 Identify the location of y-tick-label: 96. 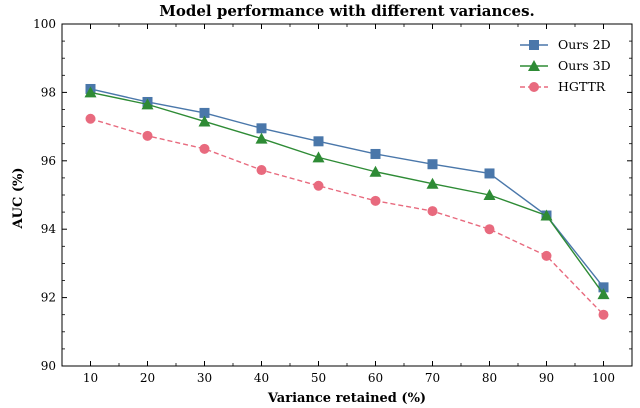
(48, 161).